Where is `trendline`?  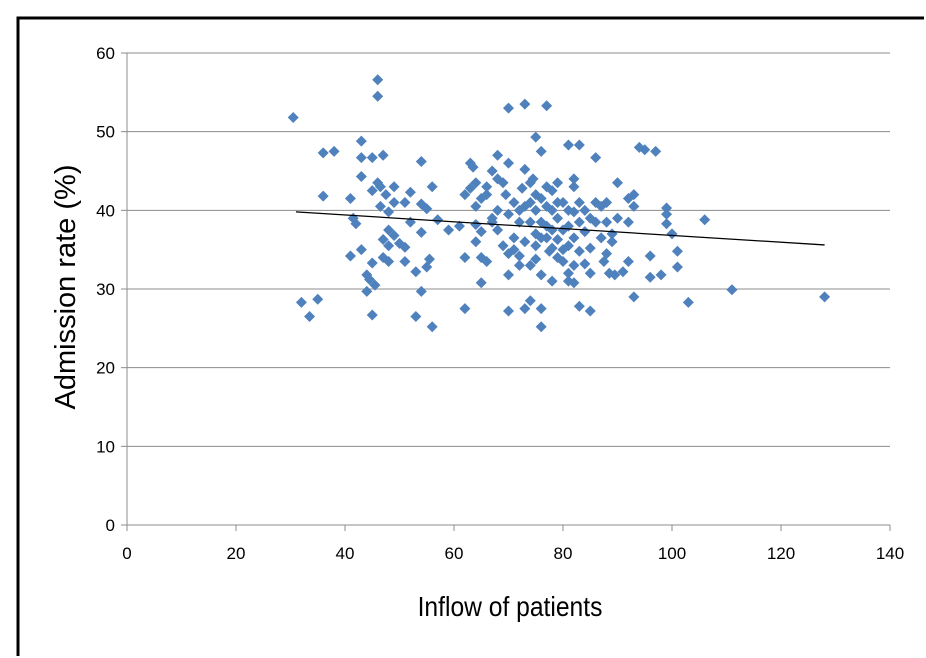 trendline is located at coordinates (560, 228).